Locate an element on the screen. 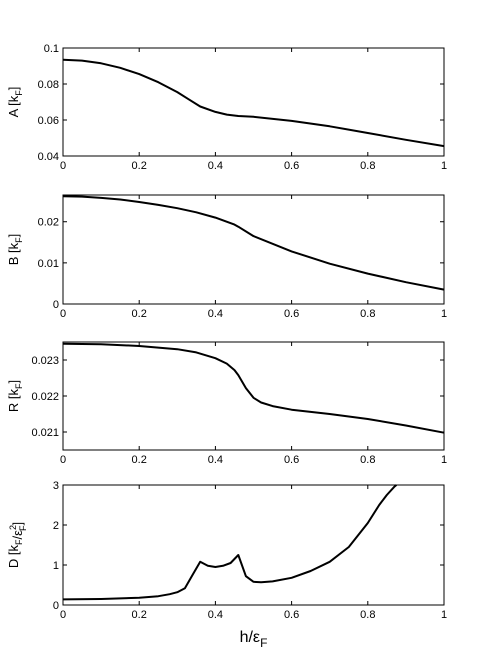 The height and width of the screenshot is (662, 491). y-axis-label: B [kF] is located at coordinates (15, 250).